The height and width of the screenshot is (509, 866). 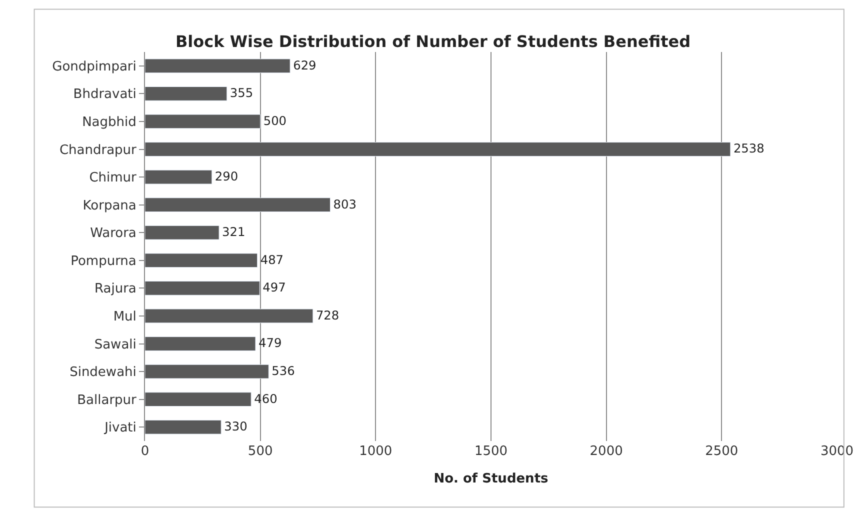 What do you see at coordinates (272, 259) in the screenshot?
I see `data-label: 487` at bounding box center [272, 259].